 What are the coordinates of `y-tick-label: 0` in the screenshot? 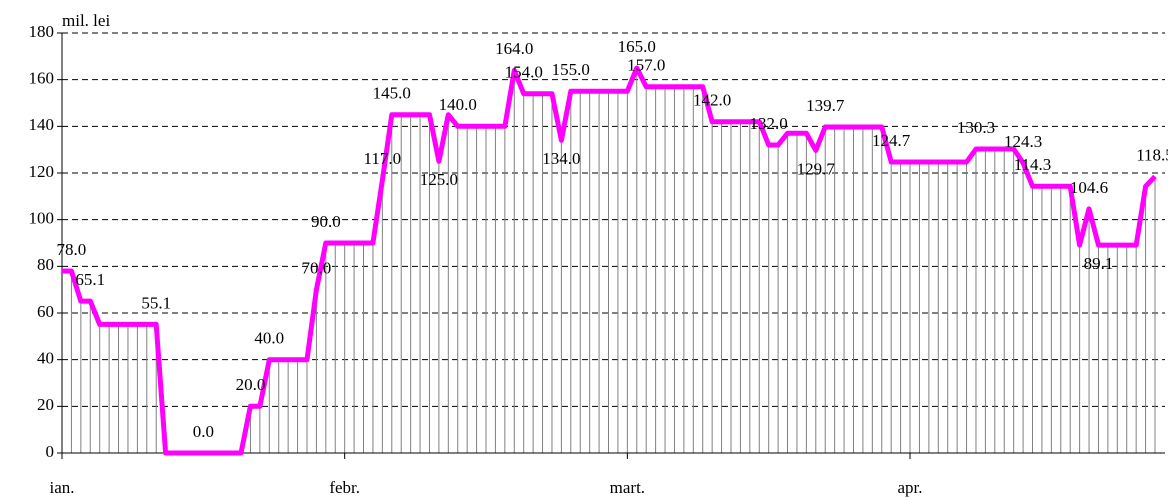 It's located at (50, 451).